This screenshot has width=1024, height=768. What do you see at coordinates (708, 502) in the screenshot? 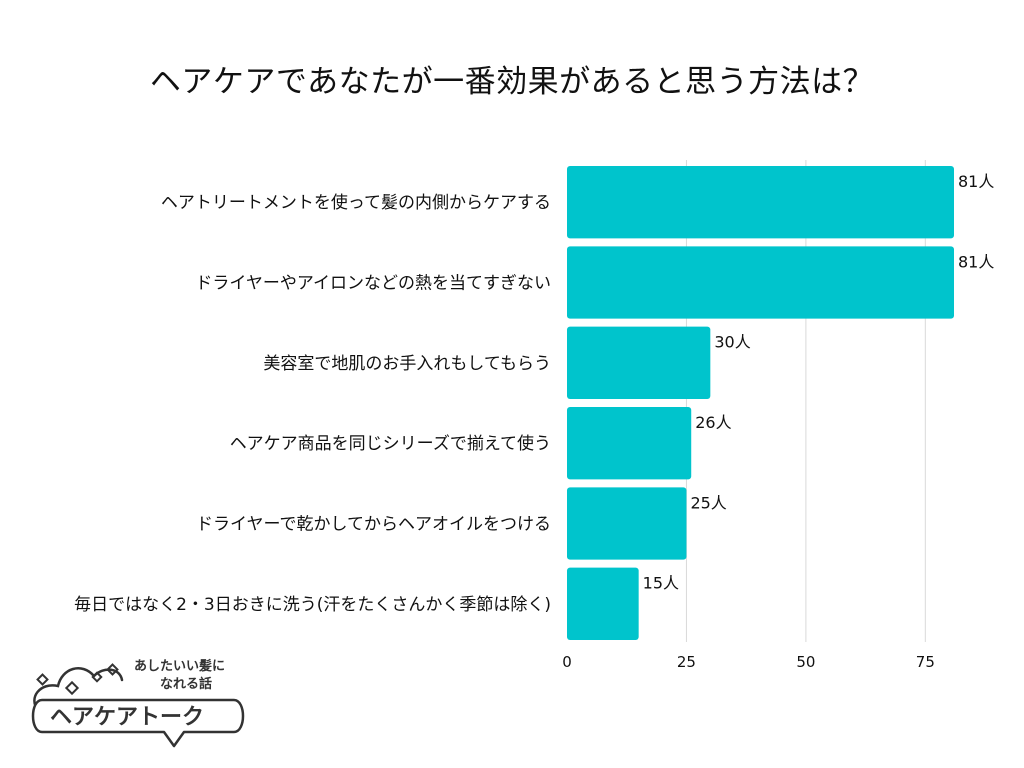
I see `value-label: 25人` at bounding box center [708, 502].